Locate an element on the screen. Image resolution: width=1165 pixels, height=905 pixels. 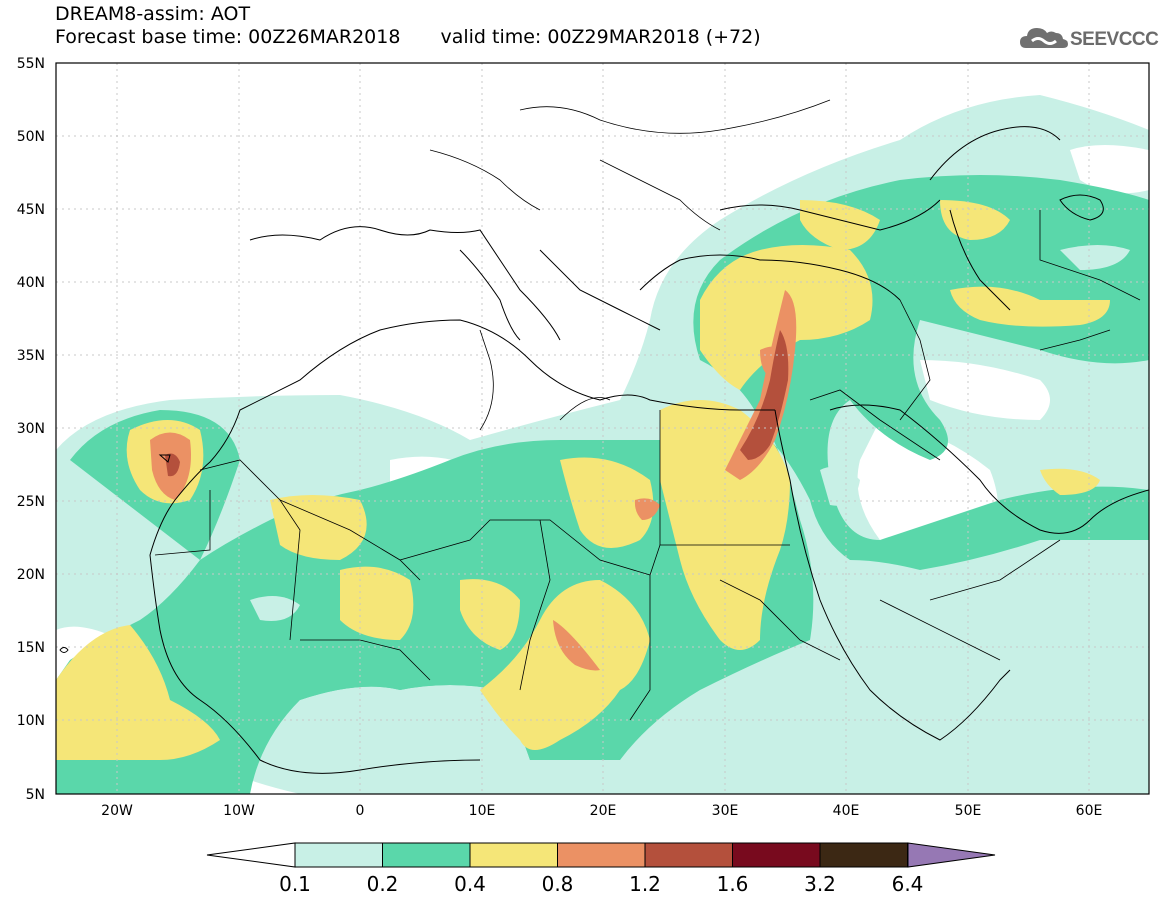
map-title: DREAM8-assim: AOT is located at coordinates (153, 14).